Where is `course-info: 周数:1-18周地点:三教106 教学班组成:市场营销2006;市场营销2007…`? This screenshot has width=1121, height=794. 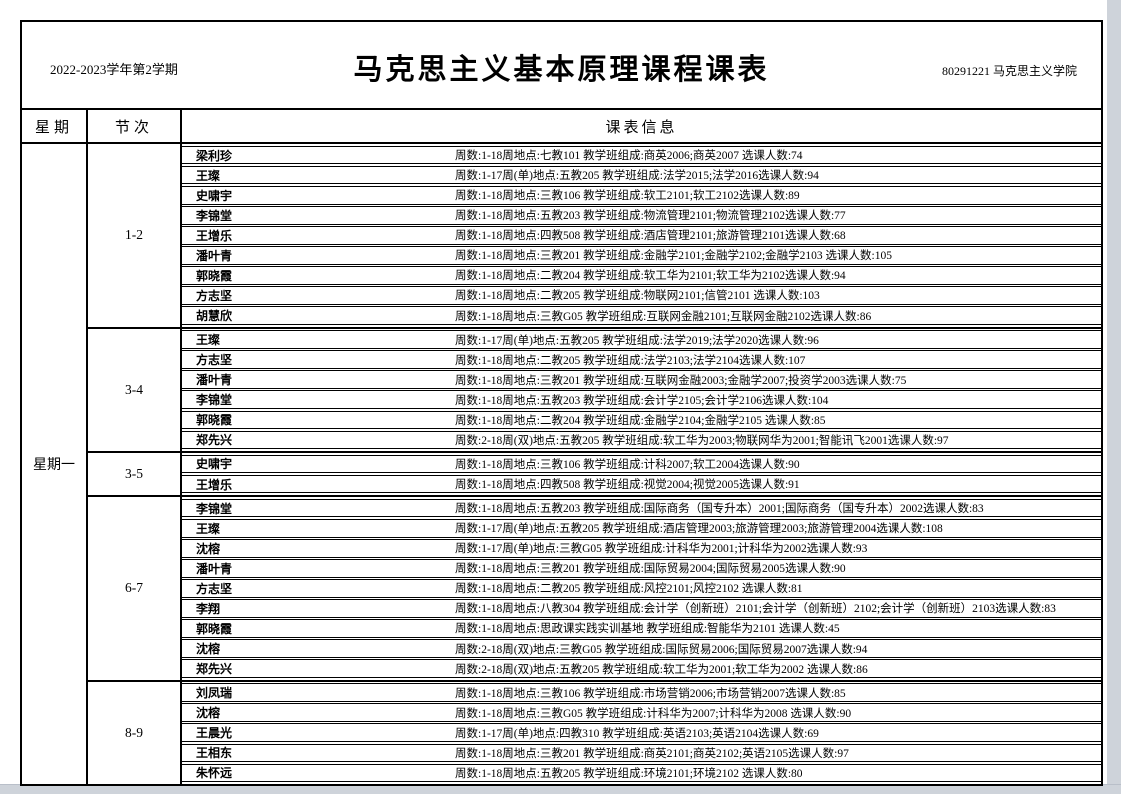 course-info: 周数:1-18周地点:三教106 教学班组成:市场营销2006;市场营销2007… is located at coordinates (650, 693).